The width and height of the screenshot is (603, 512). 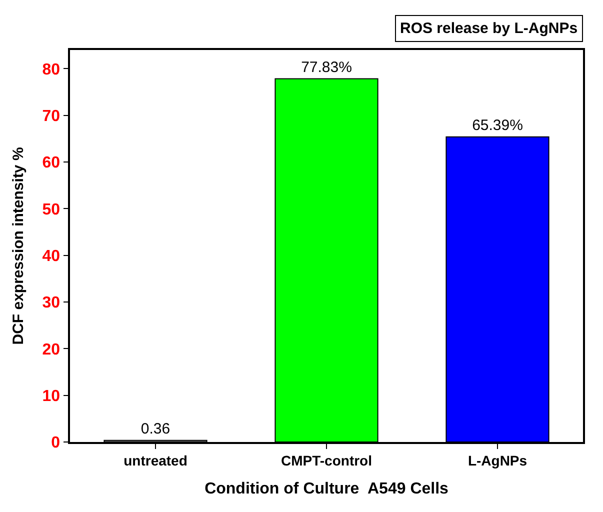 I want to click on x-tick-label: L-AgNPs, so click(x=498, y=460).